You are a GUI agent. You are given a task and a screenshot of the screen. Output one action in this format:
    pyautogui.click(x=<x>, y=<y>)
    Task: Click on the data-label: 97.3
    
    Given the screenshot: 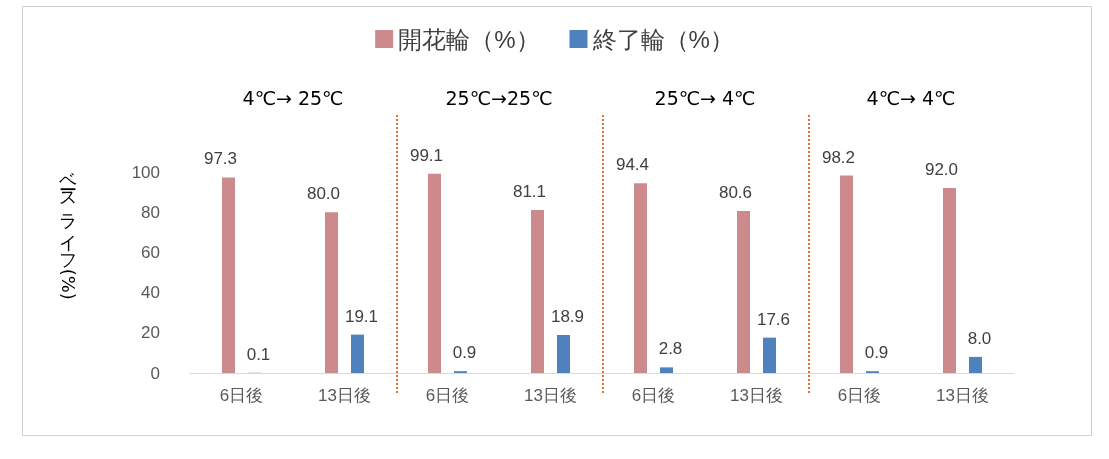 What is the action you would take?
    pyautogui.click(x=220, y=159)
    